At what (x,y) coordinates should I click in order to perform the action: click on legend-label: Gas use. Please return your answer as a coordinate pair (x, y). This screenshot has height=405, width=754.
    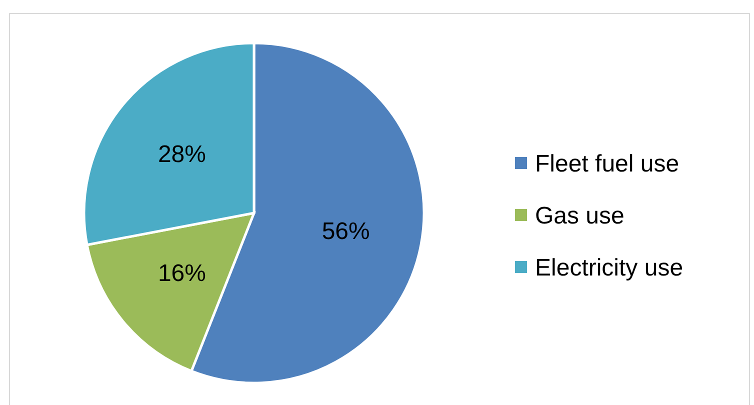
    Looking at the image, I should click on (579, 216).